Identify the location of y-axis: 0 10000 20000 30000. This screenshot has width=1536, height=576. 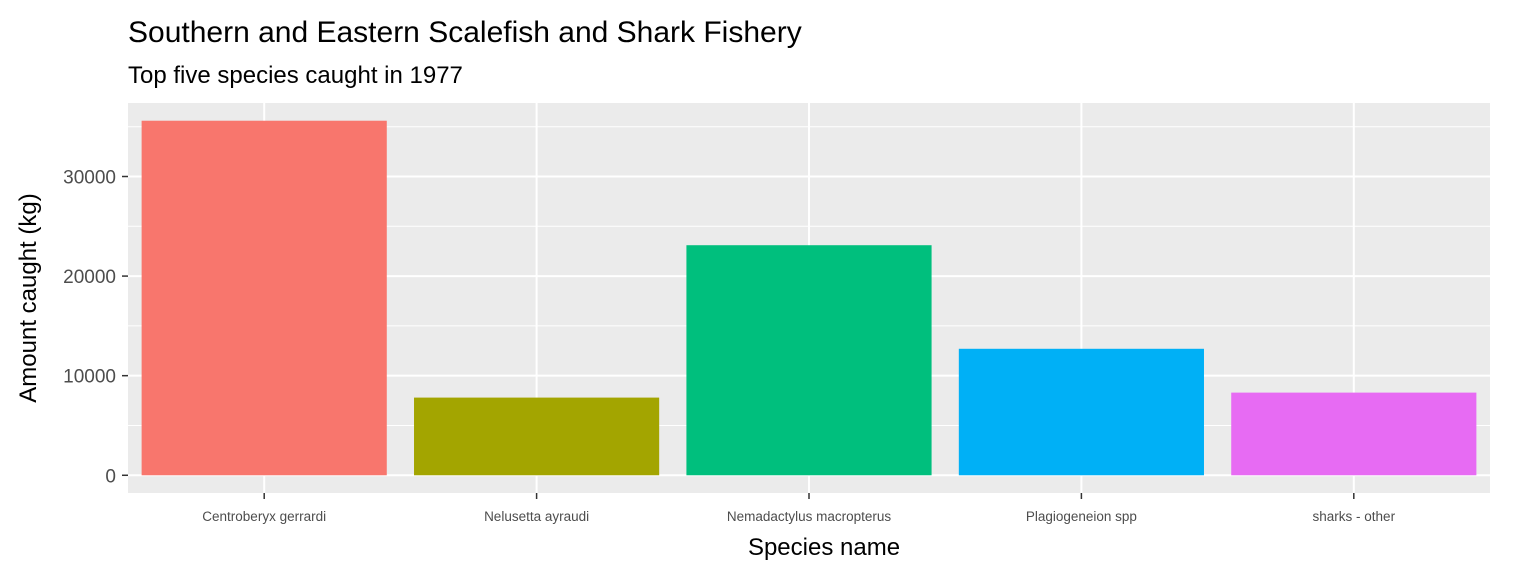
(95, 327).